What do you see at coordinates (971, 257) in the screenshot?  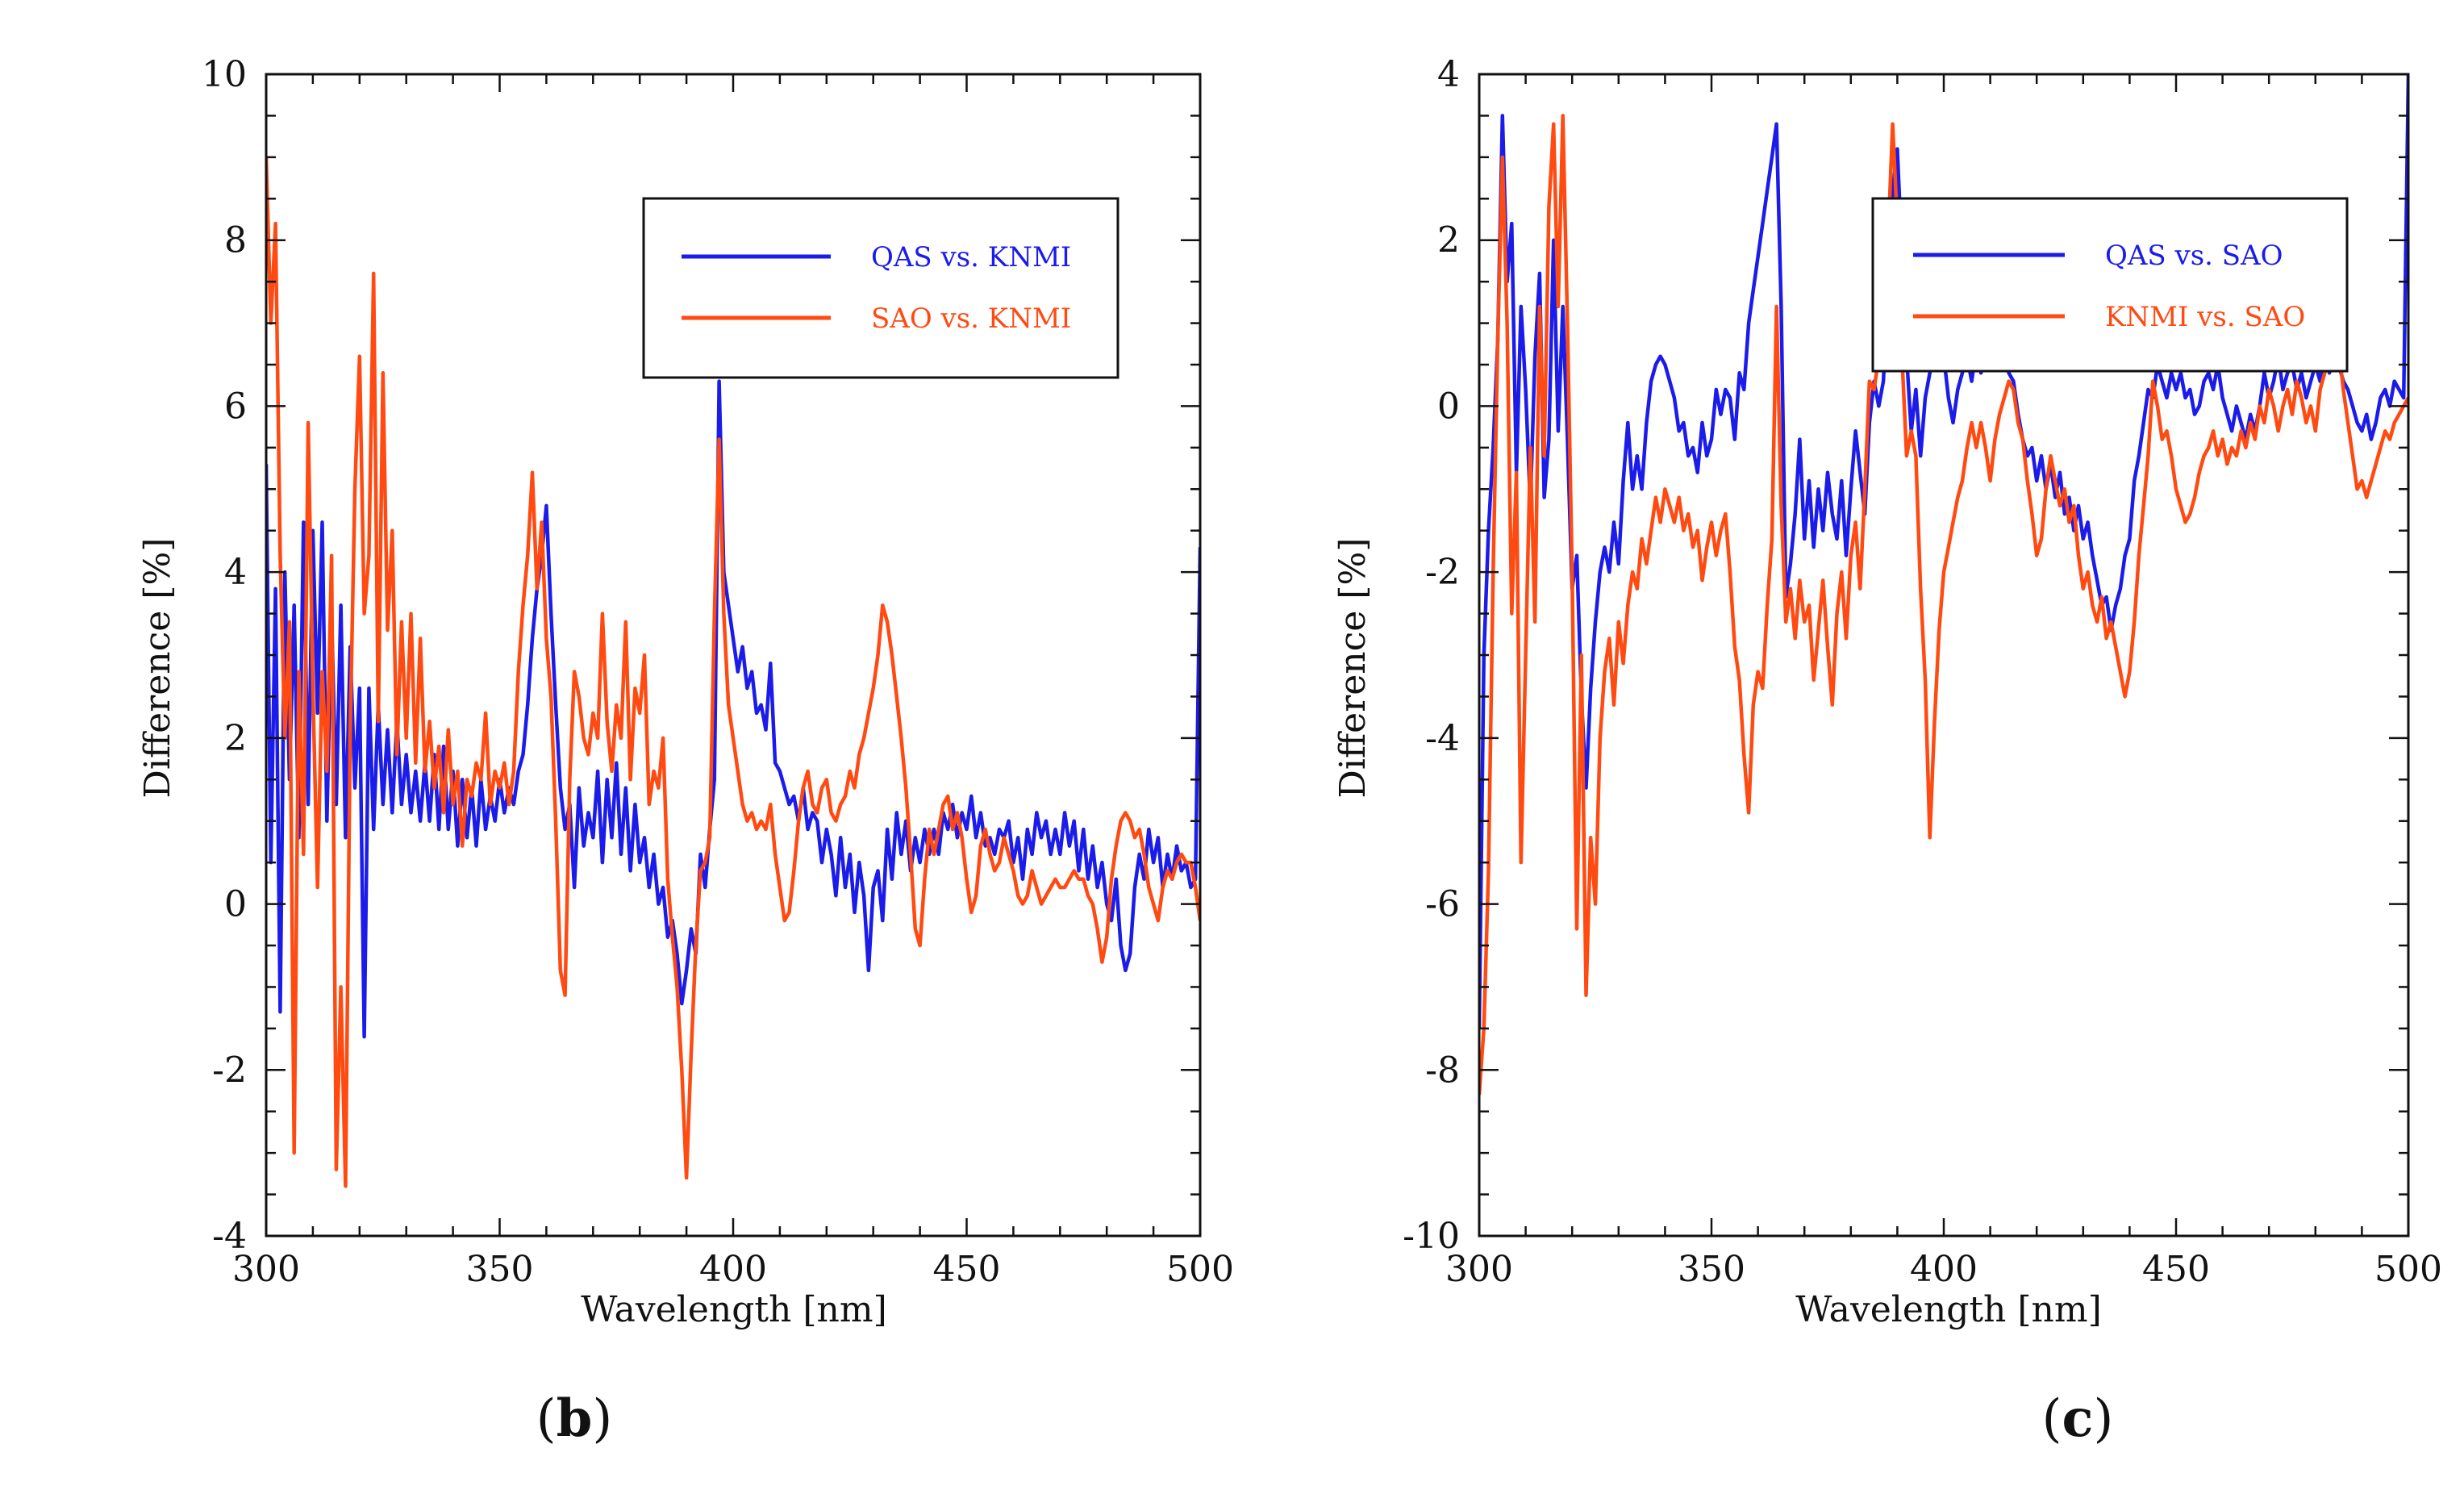 I see `legend-entry: QAS vs. KNMI` at bounding box center [971, 257].